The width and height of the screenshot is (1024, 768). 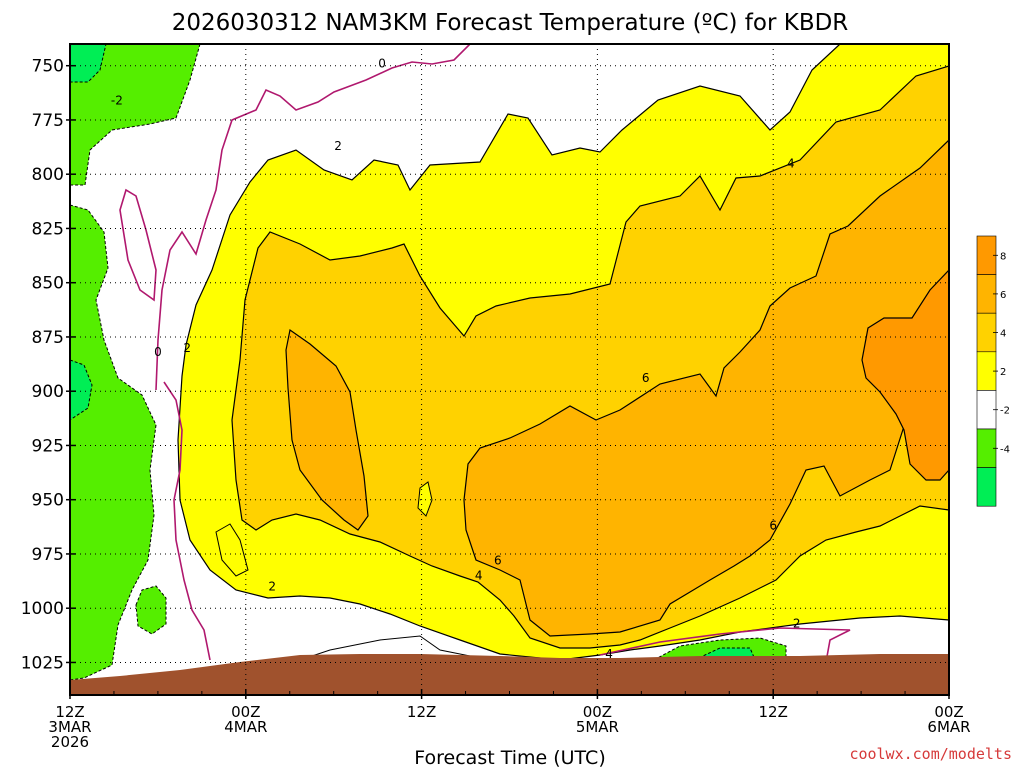 I want to click on colorbar-label: 4, so click(x=1003, y=334).